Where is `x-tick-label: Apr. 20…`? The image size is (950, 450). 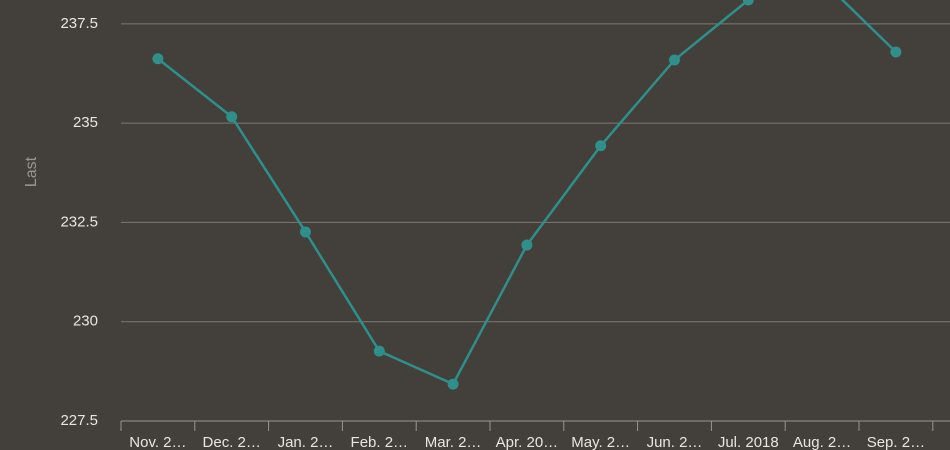
x-tick-label: Apr. 20… is located at coordinates (527, 442).